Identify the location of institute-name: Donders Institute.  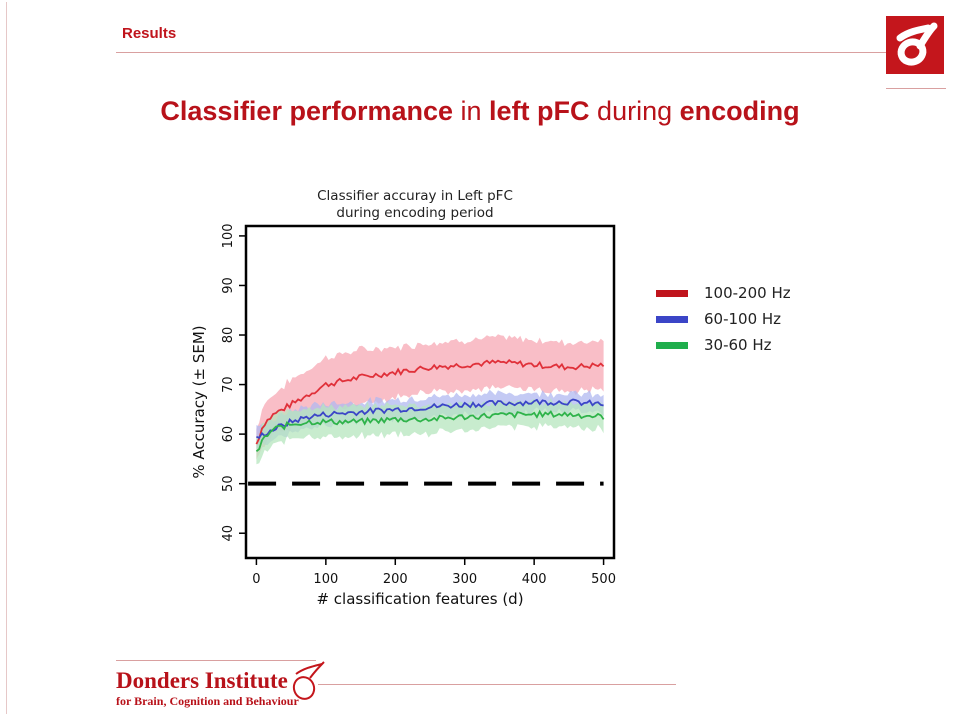
(202, 680).